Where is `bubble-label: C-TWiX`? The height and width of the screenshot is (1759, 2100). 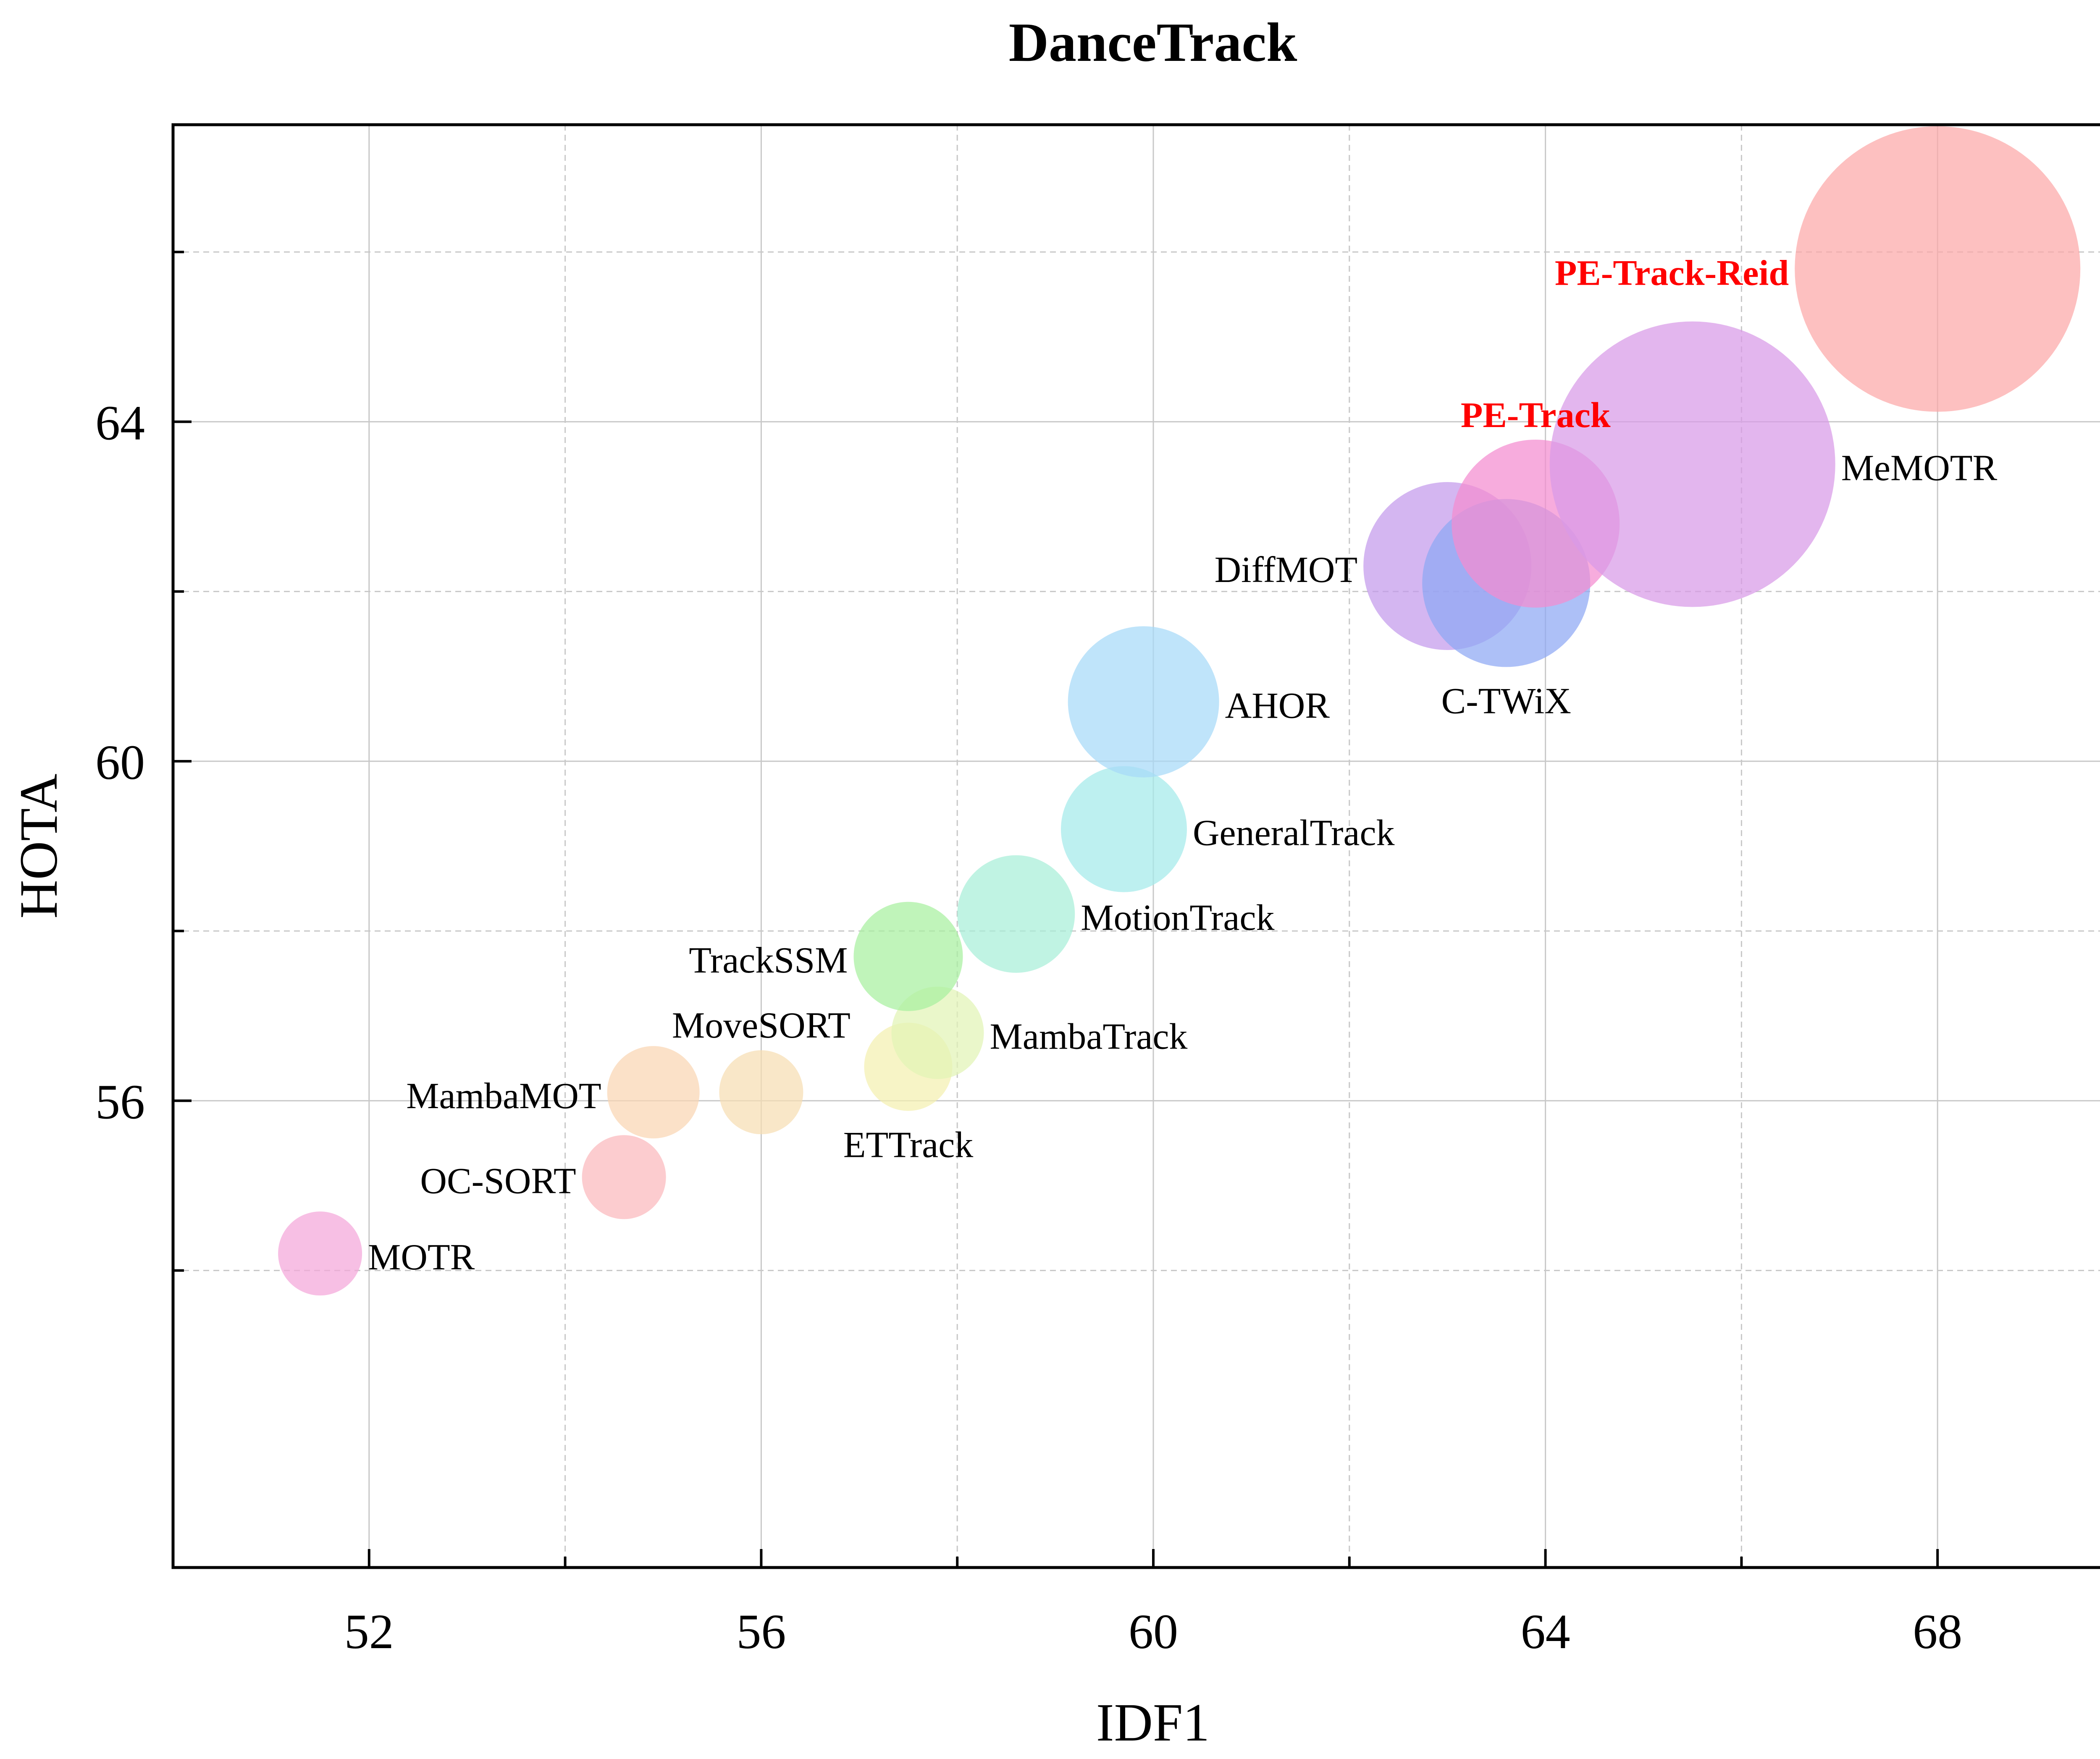
bubble-label: C-TWiX is located at coordinates (1506, 701).